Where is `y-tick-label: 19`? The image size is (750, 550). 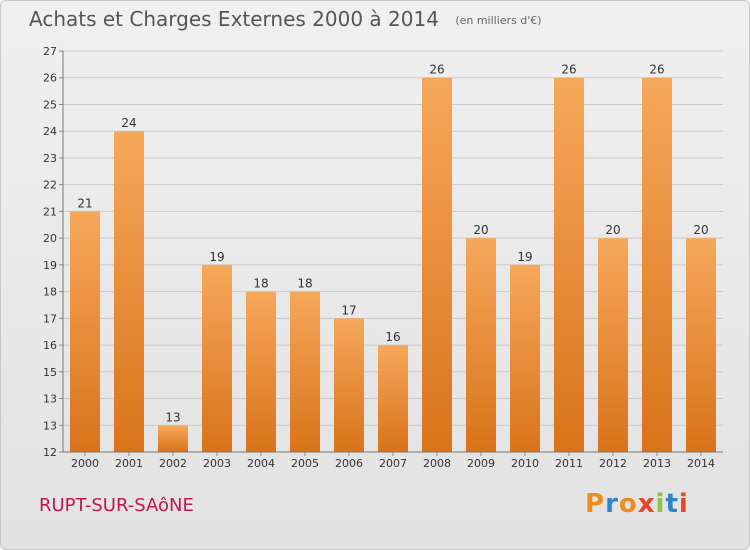 y-tick-label: 19 is located at coordinates (50, 265).